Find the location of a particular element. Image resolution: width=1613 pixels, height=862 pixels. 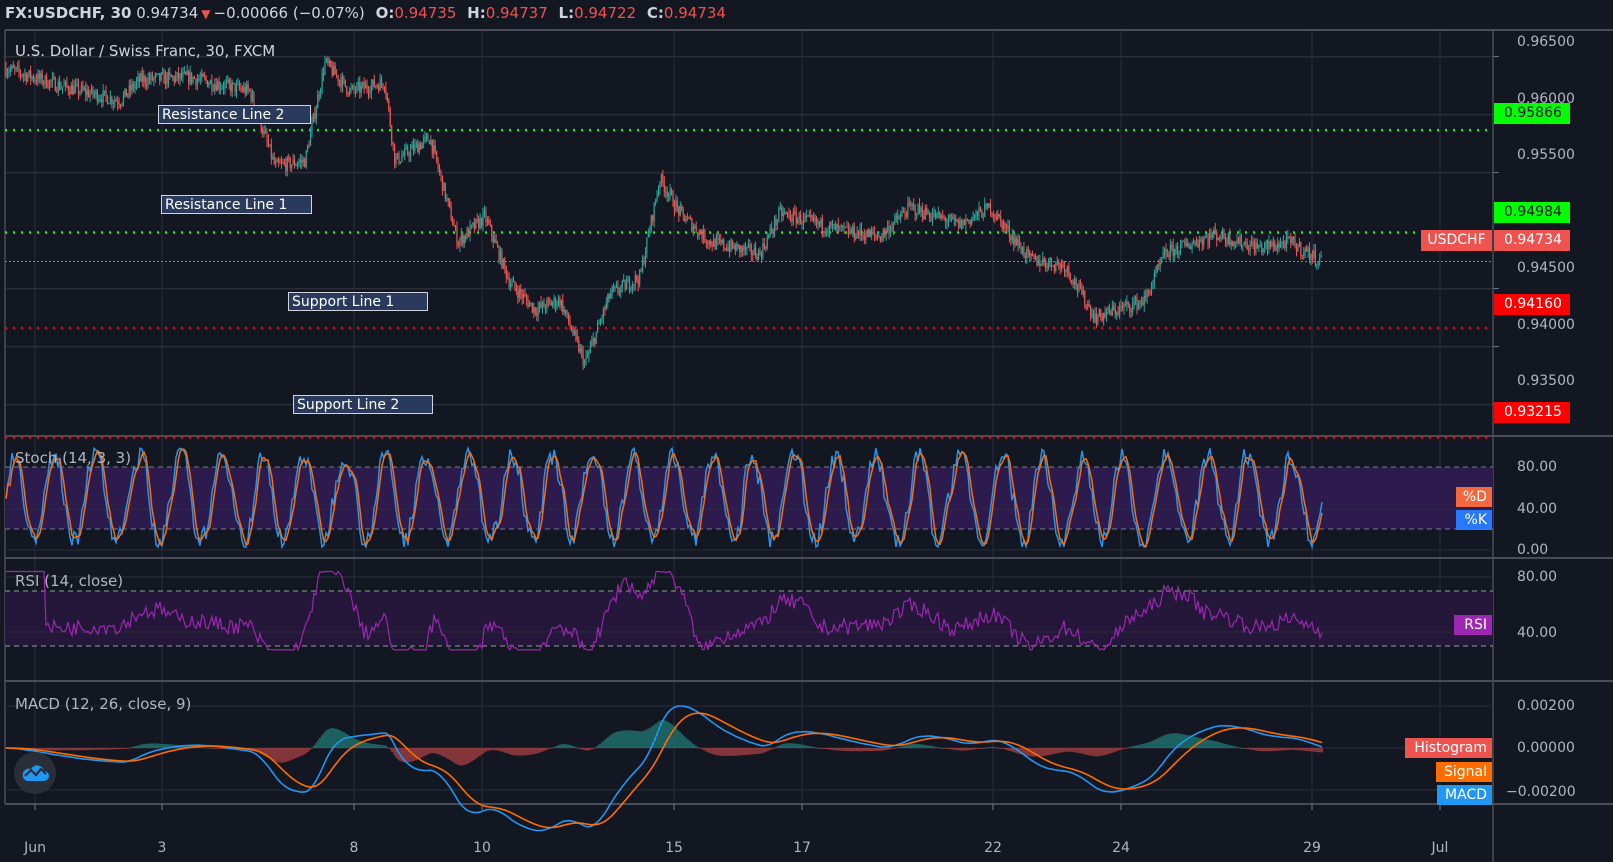

price-tick: 0.95500 is located at coordinates (1546, 155).